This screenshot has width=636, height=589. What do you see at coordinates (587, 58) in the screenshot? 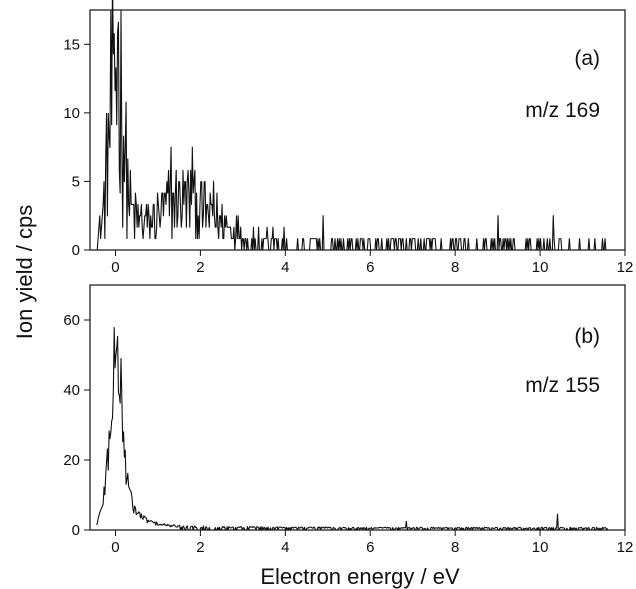
I see `panel-a-label: (a)` at bounding box center [587, 58].